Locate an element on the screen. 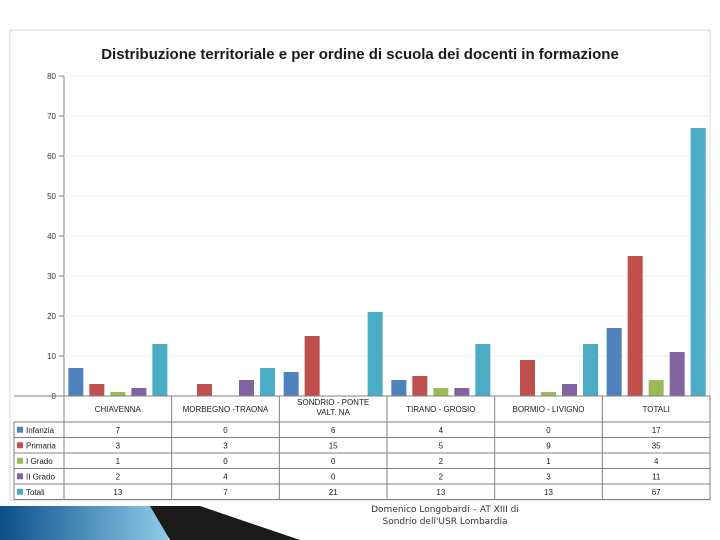 The height and width of the screenshot is (540, 720). x-category-label: MORBEGNO -TRAONA is located at coordinates (226, 409).